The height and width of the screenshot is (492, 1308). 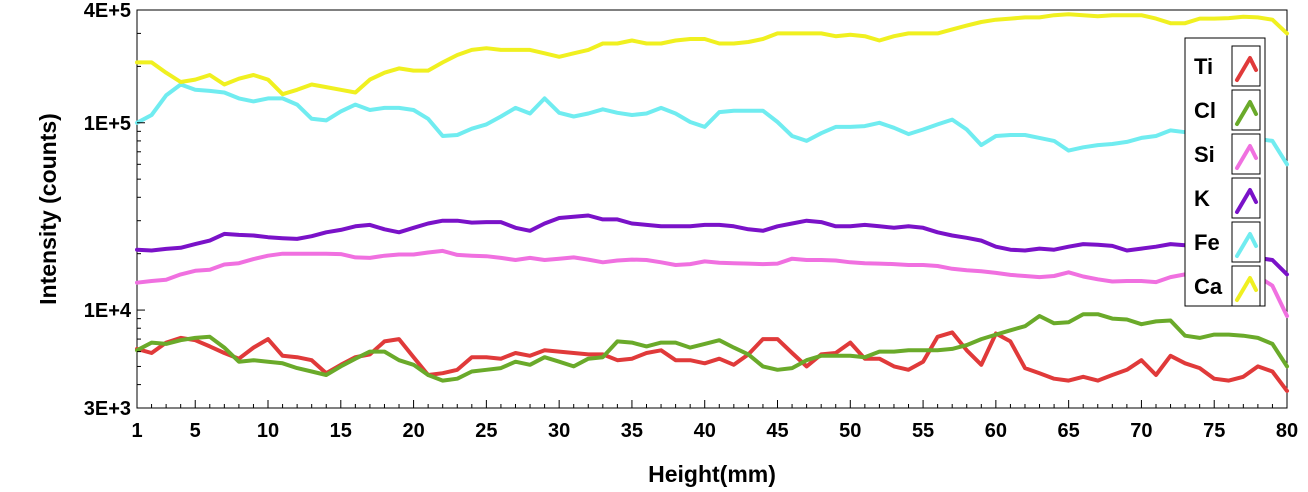 I want to click on x-tick-label: 55, so click(x=923, y=431).